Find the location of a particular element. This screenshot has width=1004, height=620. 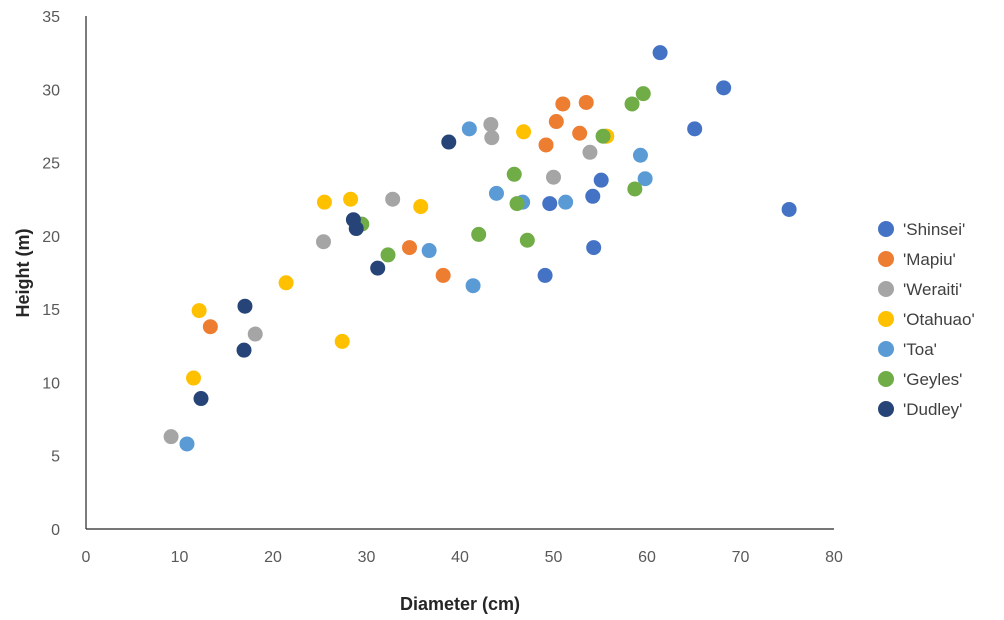

legend-label: 'Otahuao' is located at coordinates (939, 319).